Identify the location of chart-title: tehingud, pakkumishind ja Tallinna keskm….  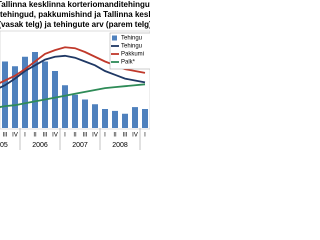
(75, 14).